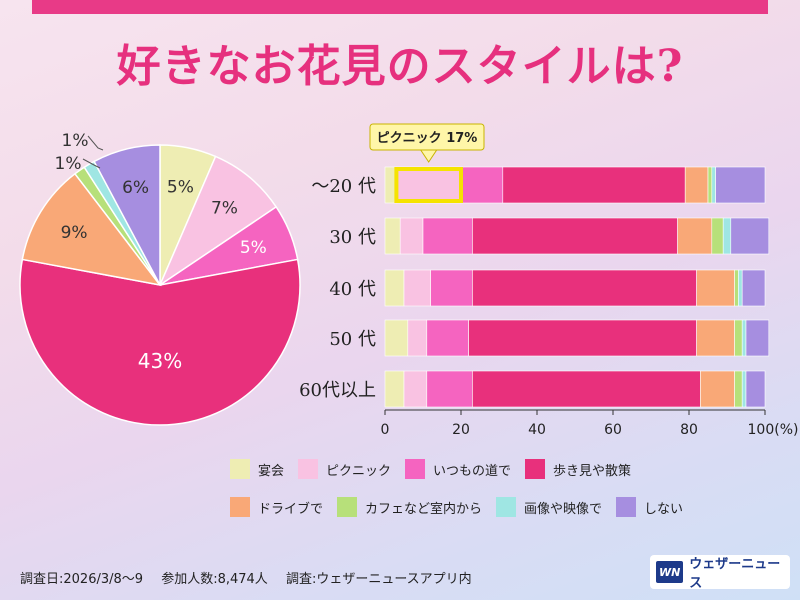  What do you see at coordinates (352, 289) in the screenshot?
I see `bar-category-label: 40 代` at bounding box center [352, 289].